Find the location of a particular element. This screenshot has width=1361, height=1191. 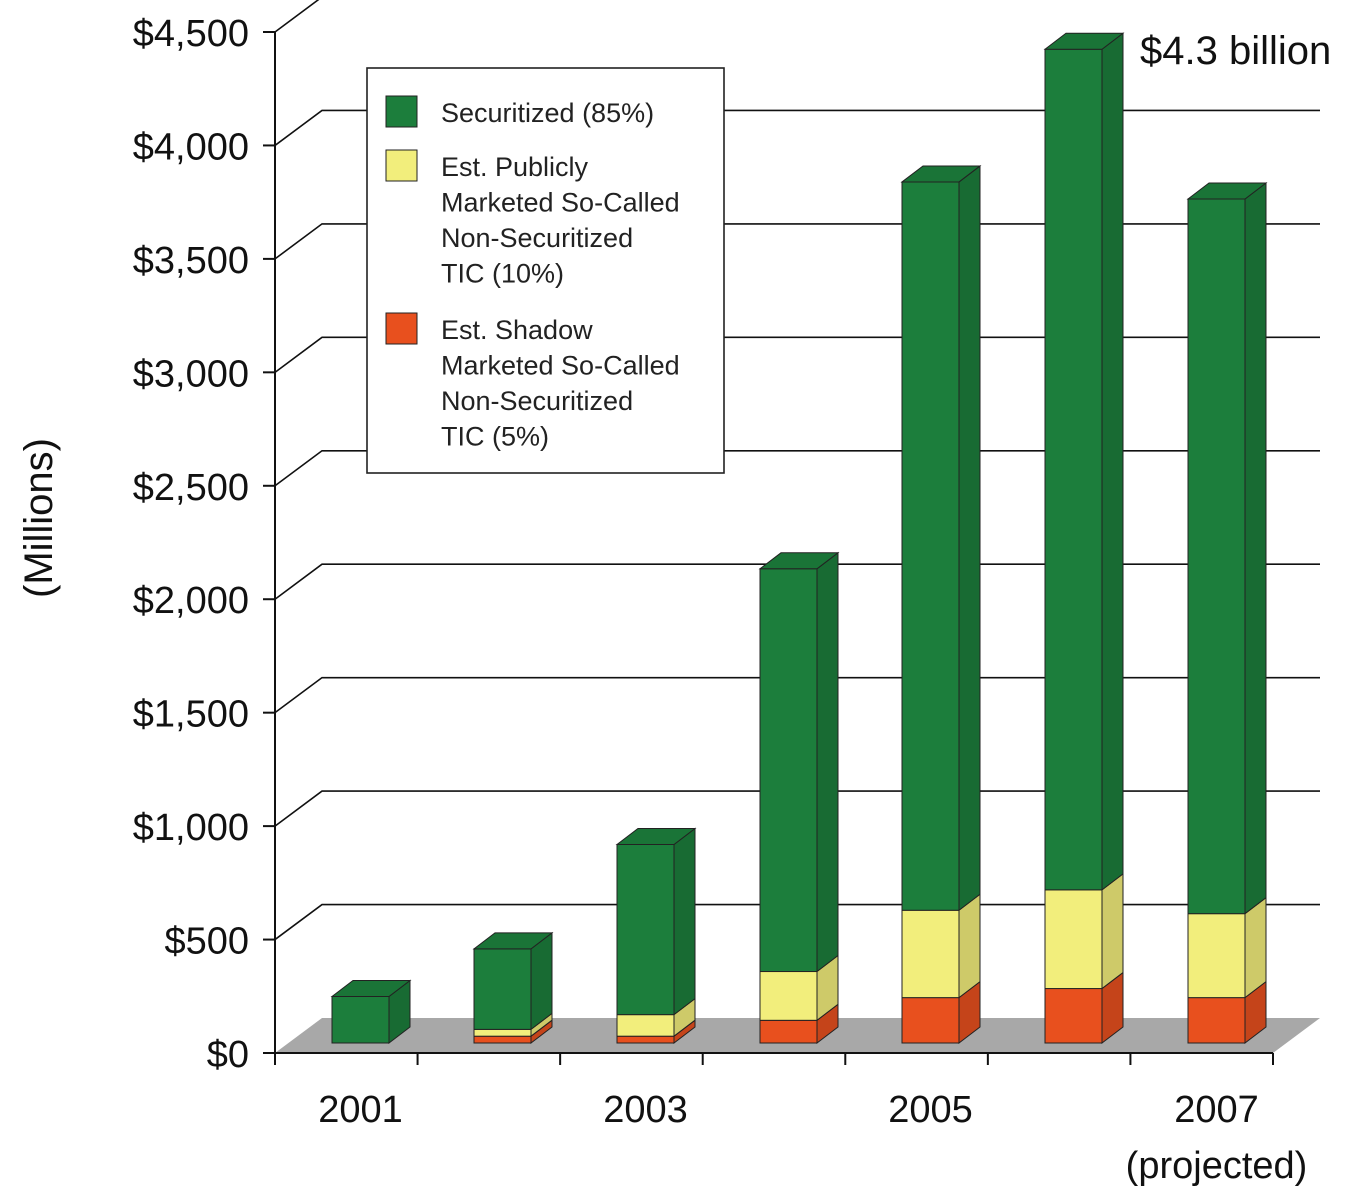

y-tick-label: $2,500 is located at coordinates (191, 488).